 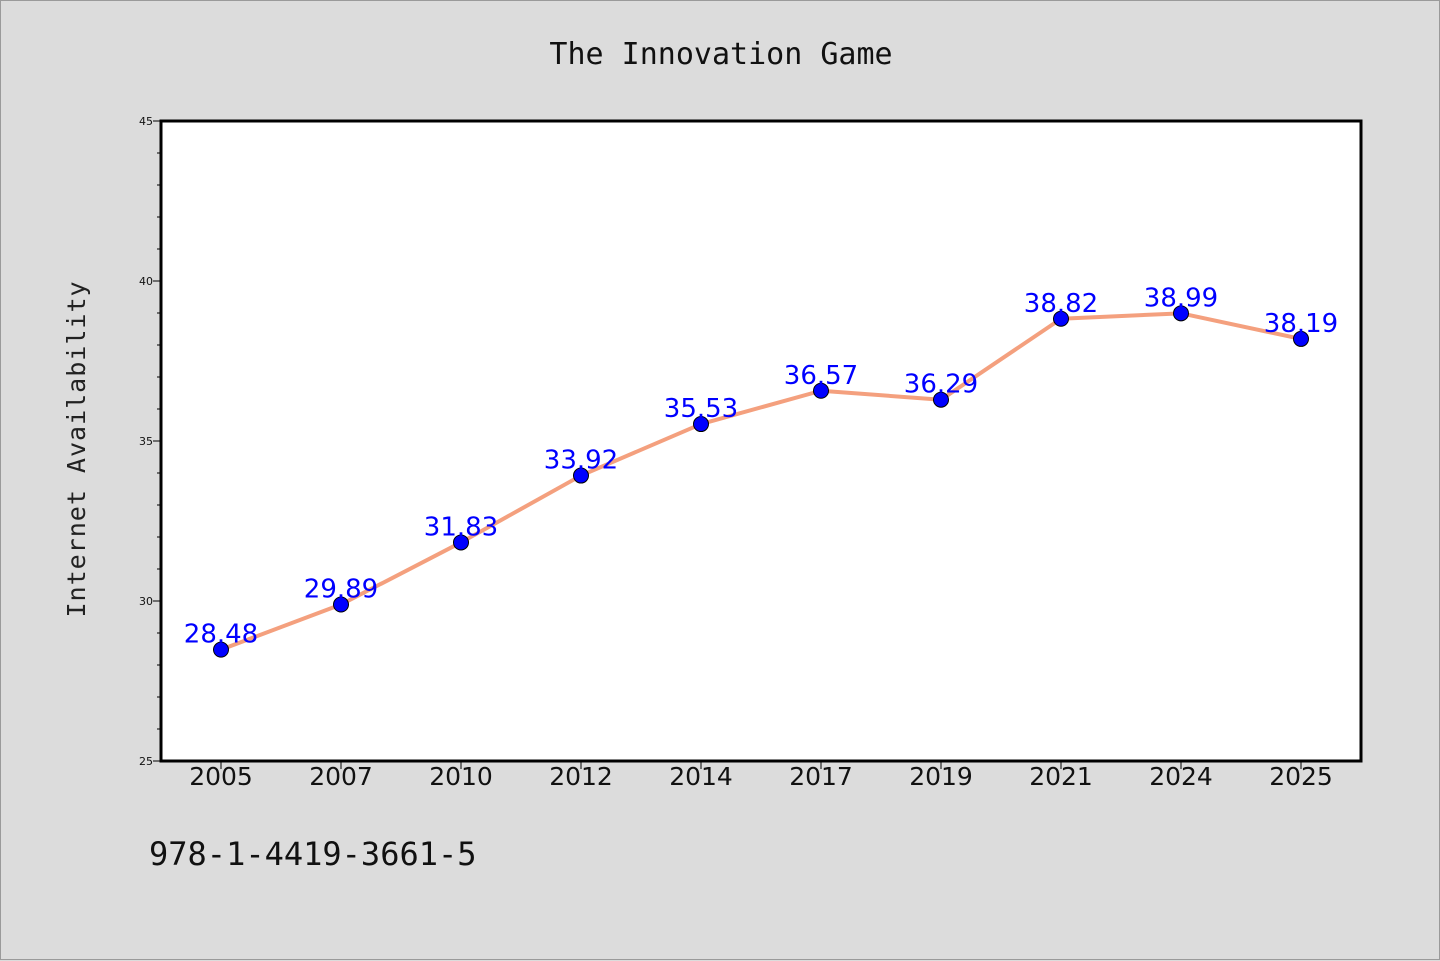 I want to click on x-tick-label: 2014, so click(x=701, y=776).